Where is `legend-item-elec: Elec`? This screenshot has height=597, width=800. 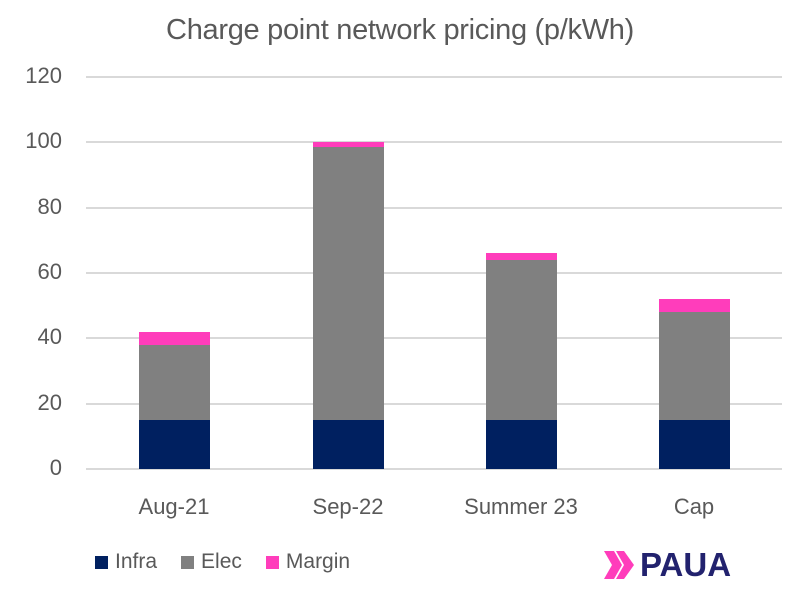
legend-item-elec: Elec is located at coordinates (211, 562).